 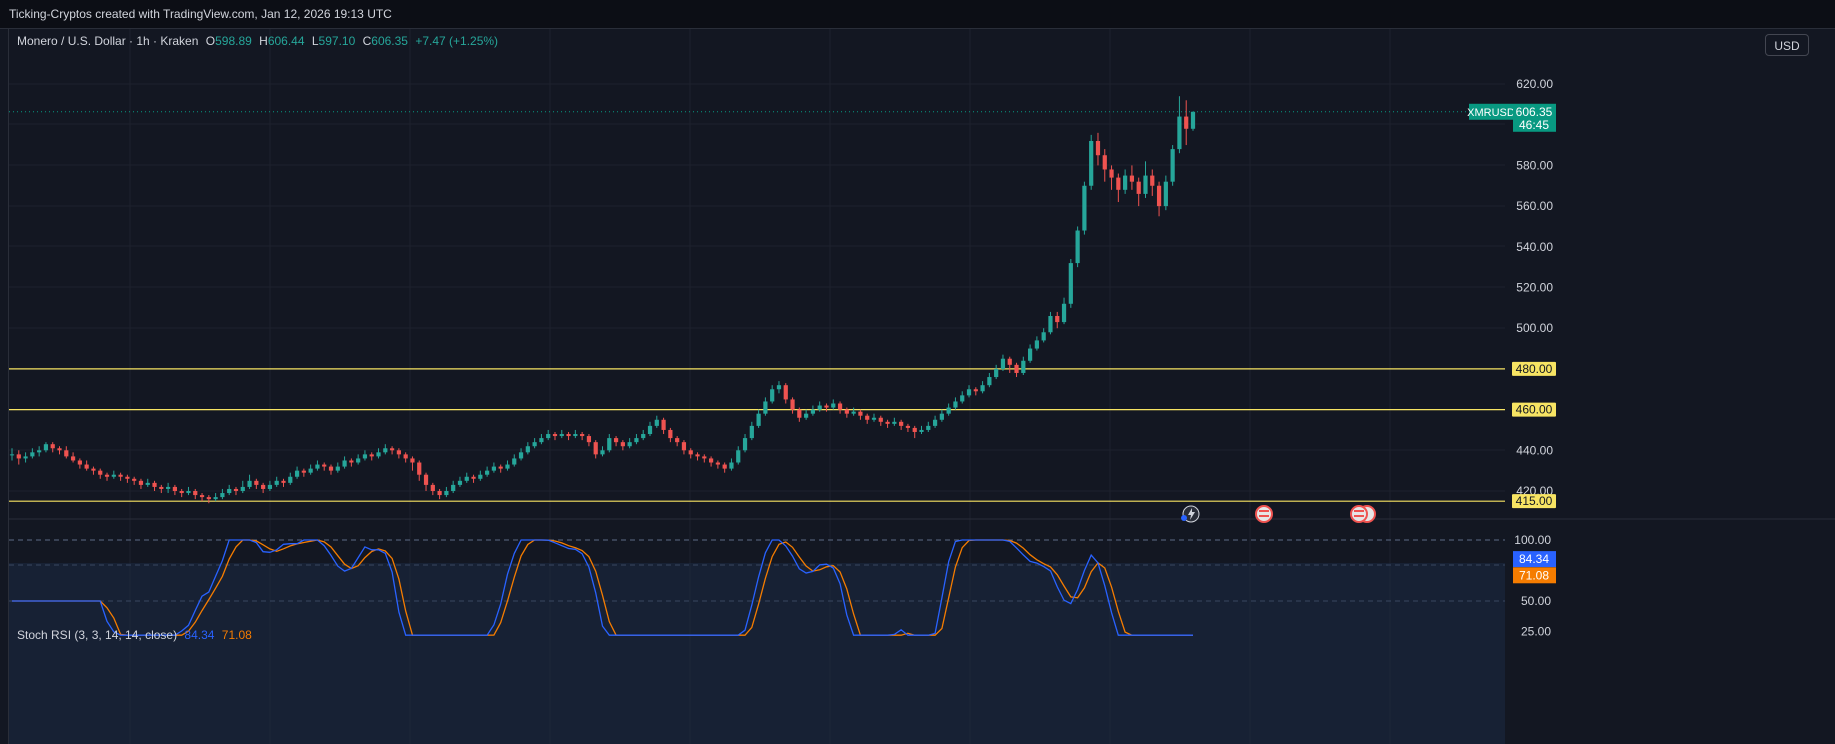 What do you see at coordinates (1532, 586) in the screenshot?
I see `stoch-axis: 100.00 50.00 25.00` at bounding box center [1532, 586].